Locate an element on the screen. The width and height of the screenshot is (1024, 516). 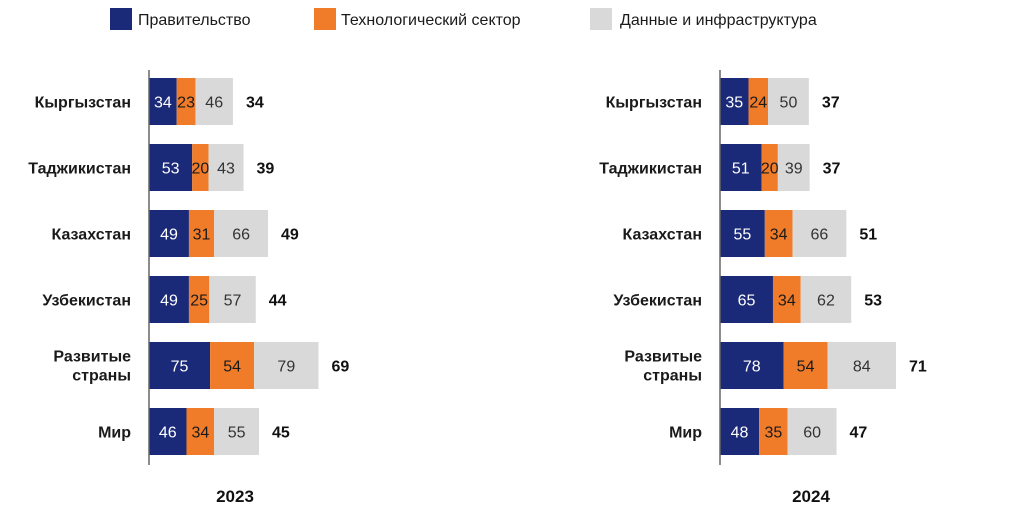
segment-value-label: 62 is located at coordinates (826, 301).